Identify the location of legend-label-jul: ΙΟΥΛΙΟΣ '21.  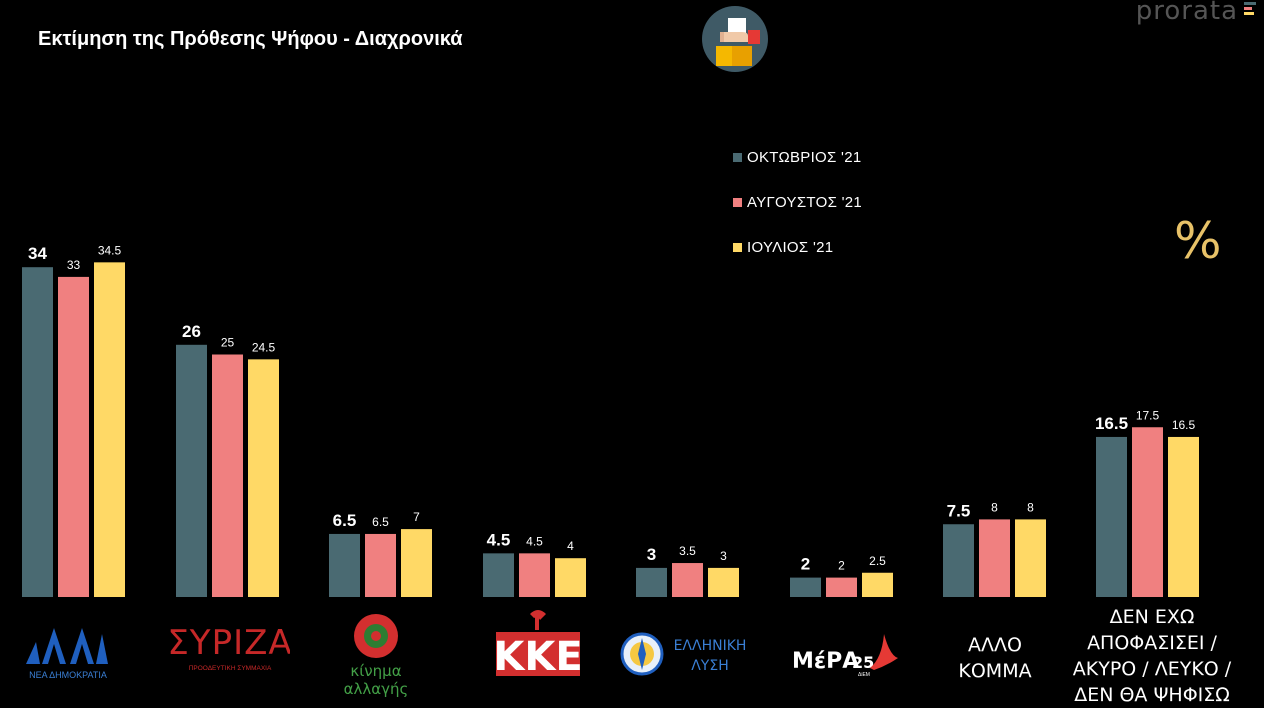
(790, 247).